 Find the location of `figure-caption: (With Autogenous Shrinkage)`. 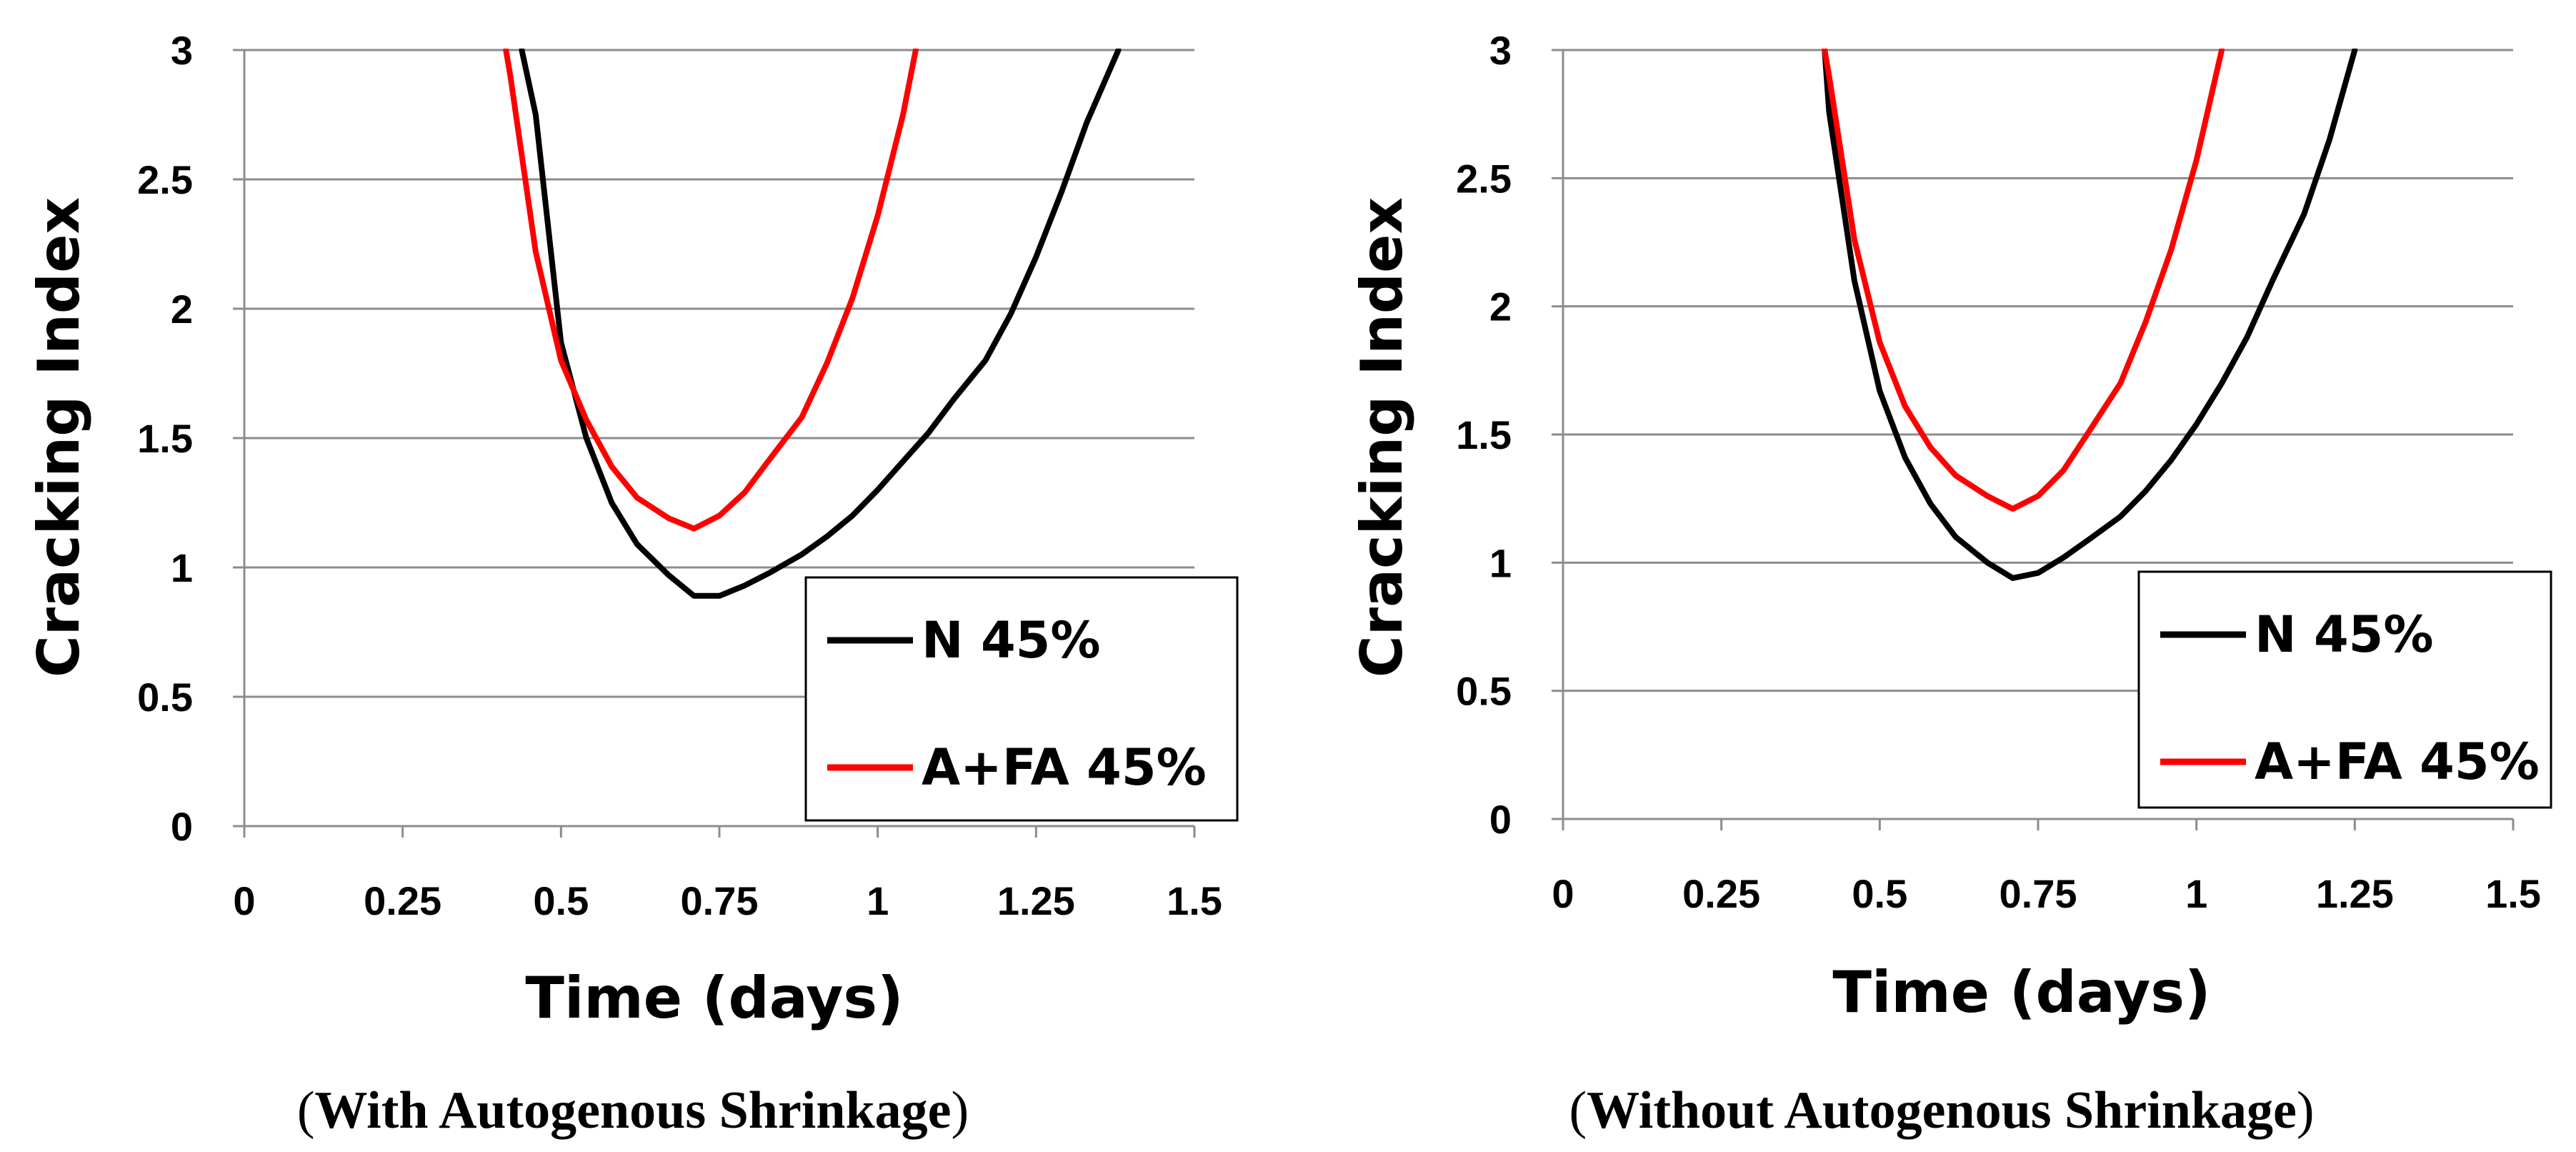

figure-caption: (With Autogenous Shrinkage) is located at coordinates (633, 1110).